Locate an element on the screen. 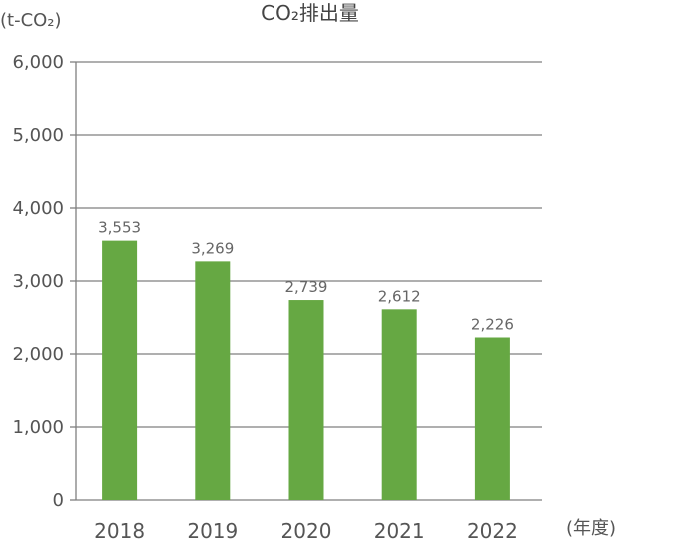 The height and width of the screenshot is (540, 690). data-label-2018: 3,553 is located at coordinates (119, 228).